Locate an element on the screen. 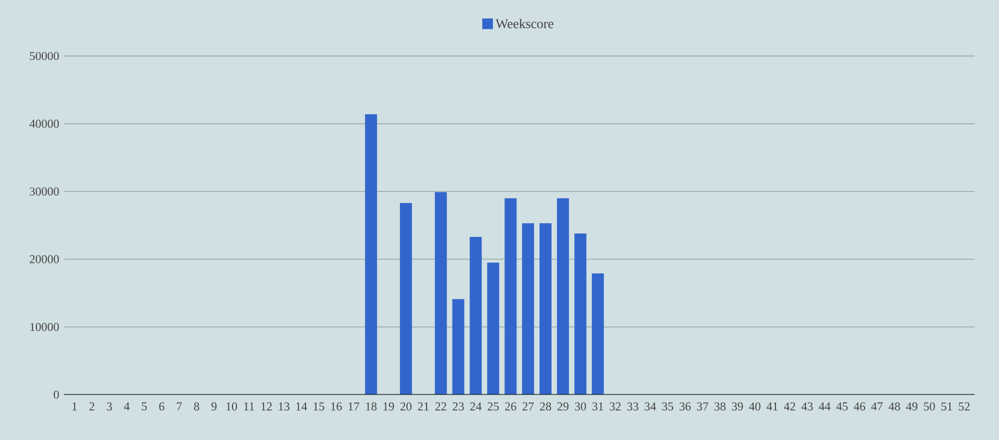 The width and height of the screenshot is (999, 440). x-tick-label: 48 is located at coordinates (894, 406).